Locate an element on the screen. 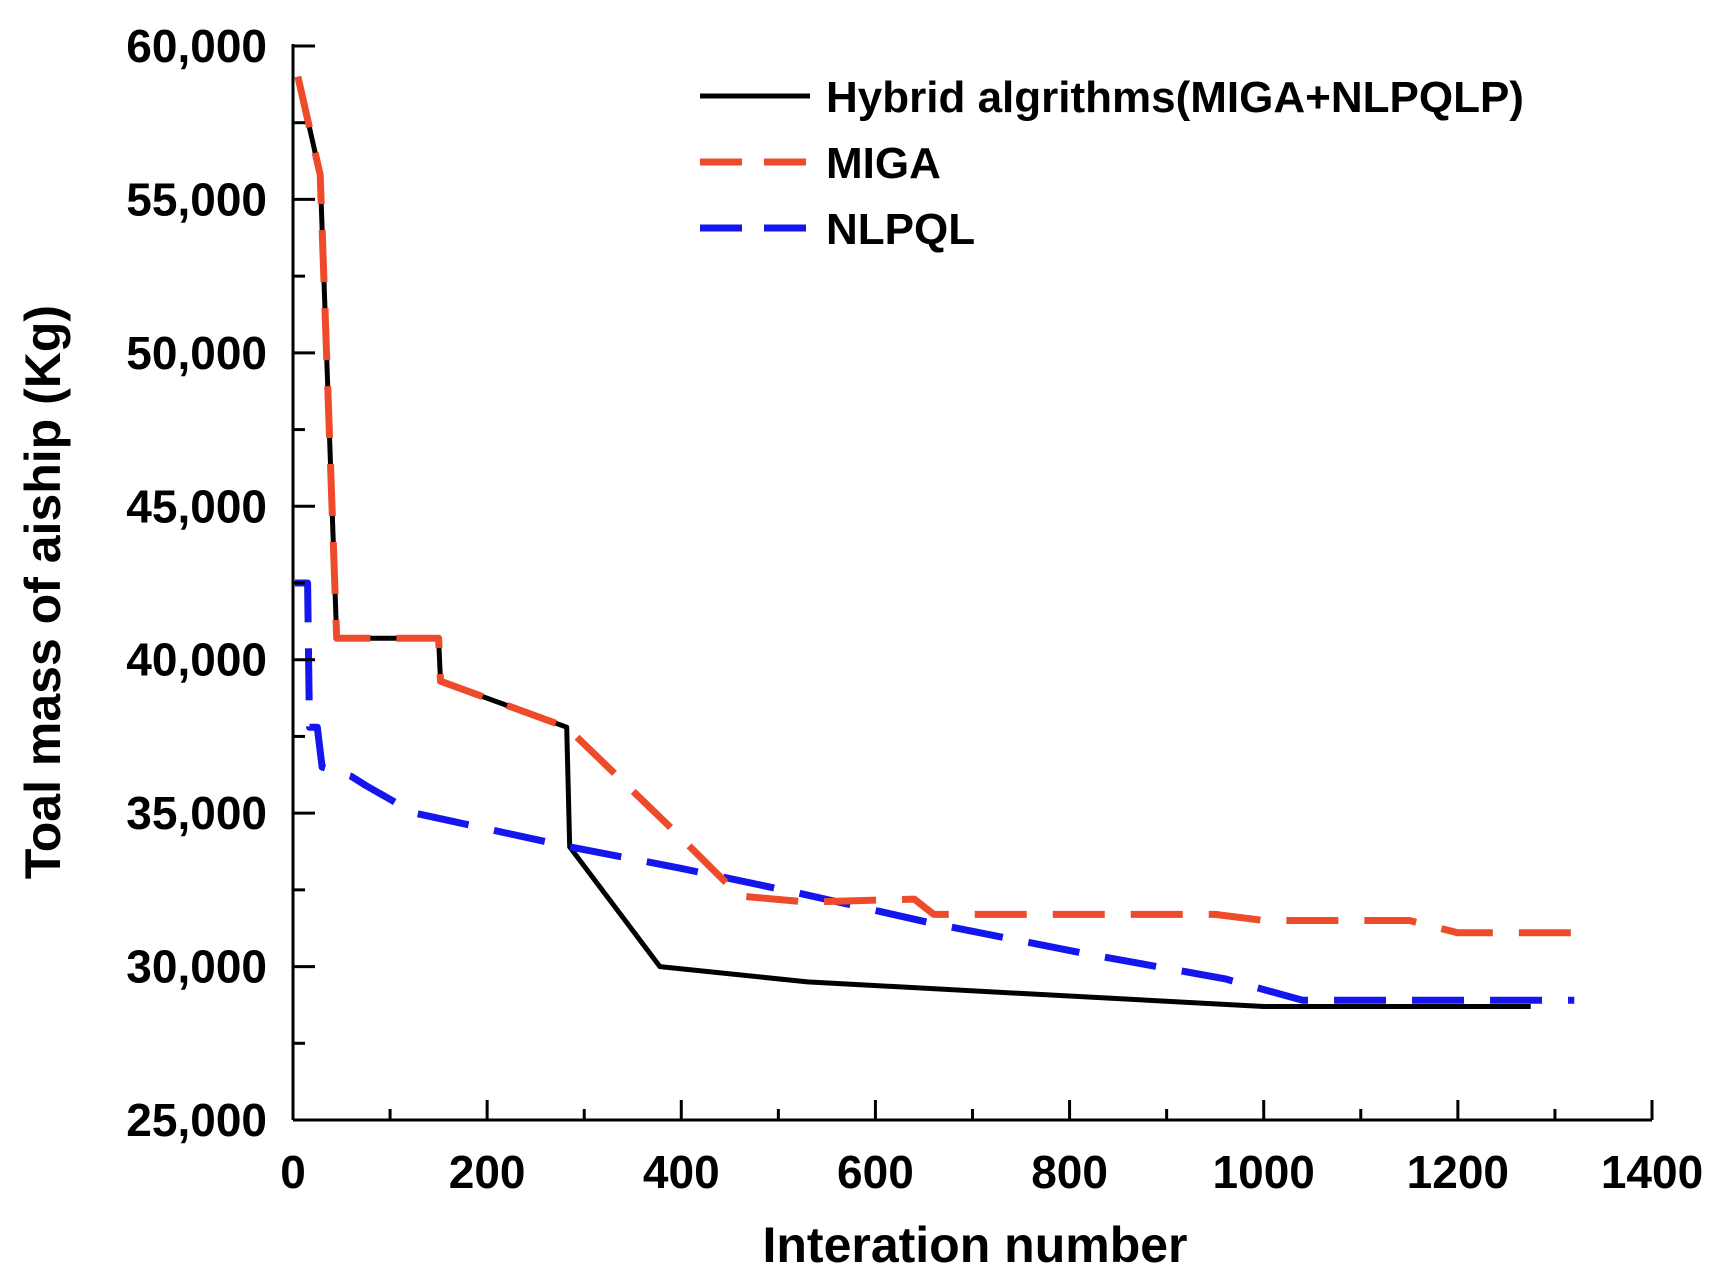 The image size is (1715, 1277). y-tick-label: 35,000 is located at coordinates (196, 813).